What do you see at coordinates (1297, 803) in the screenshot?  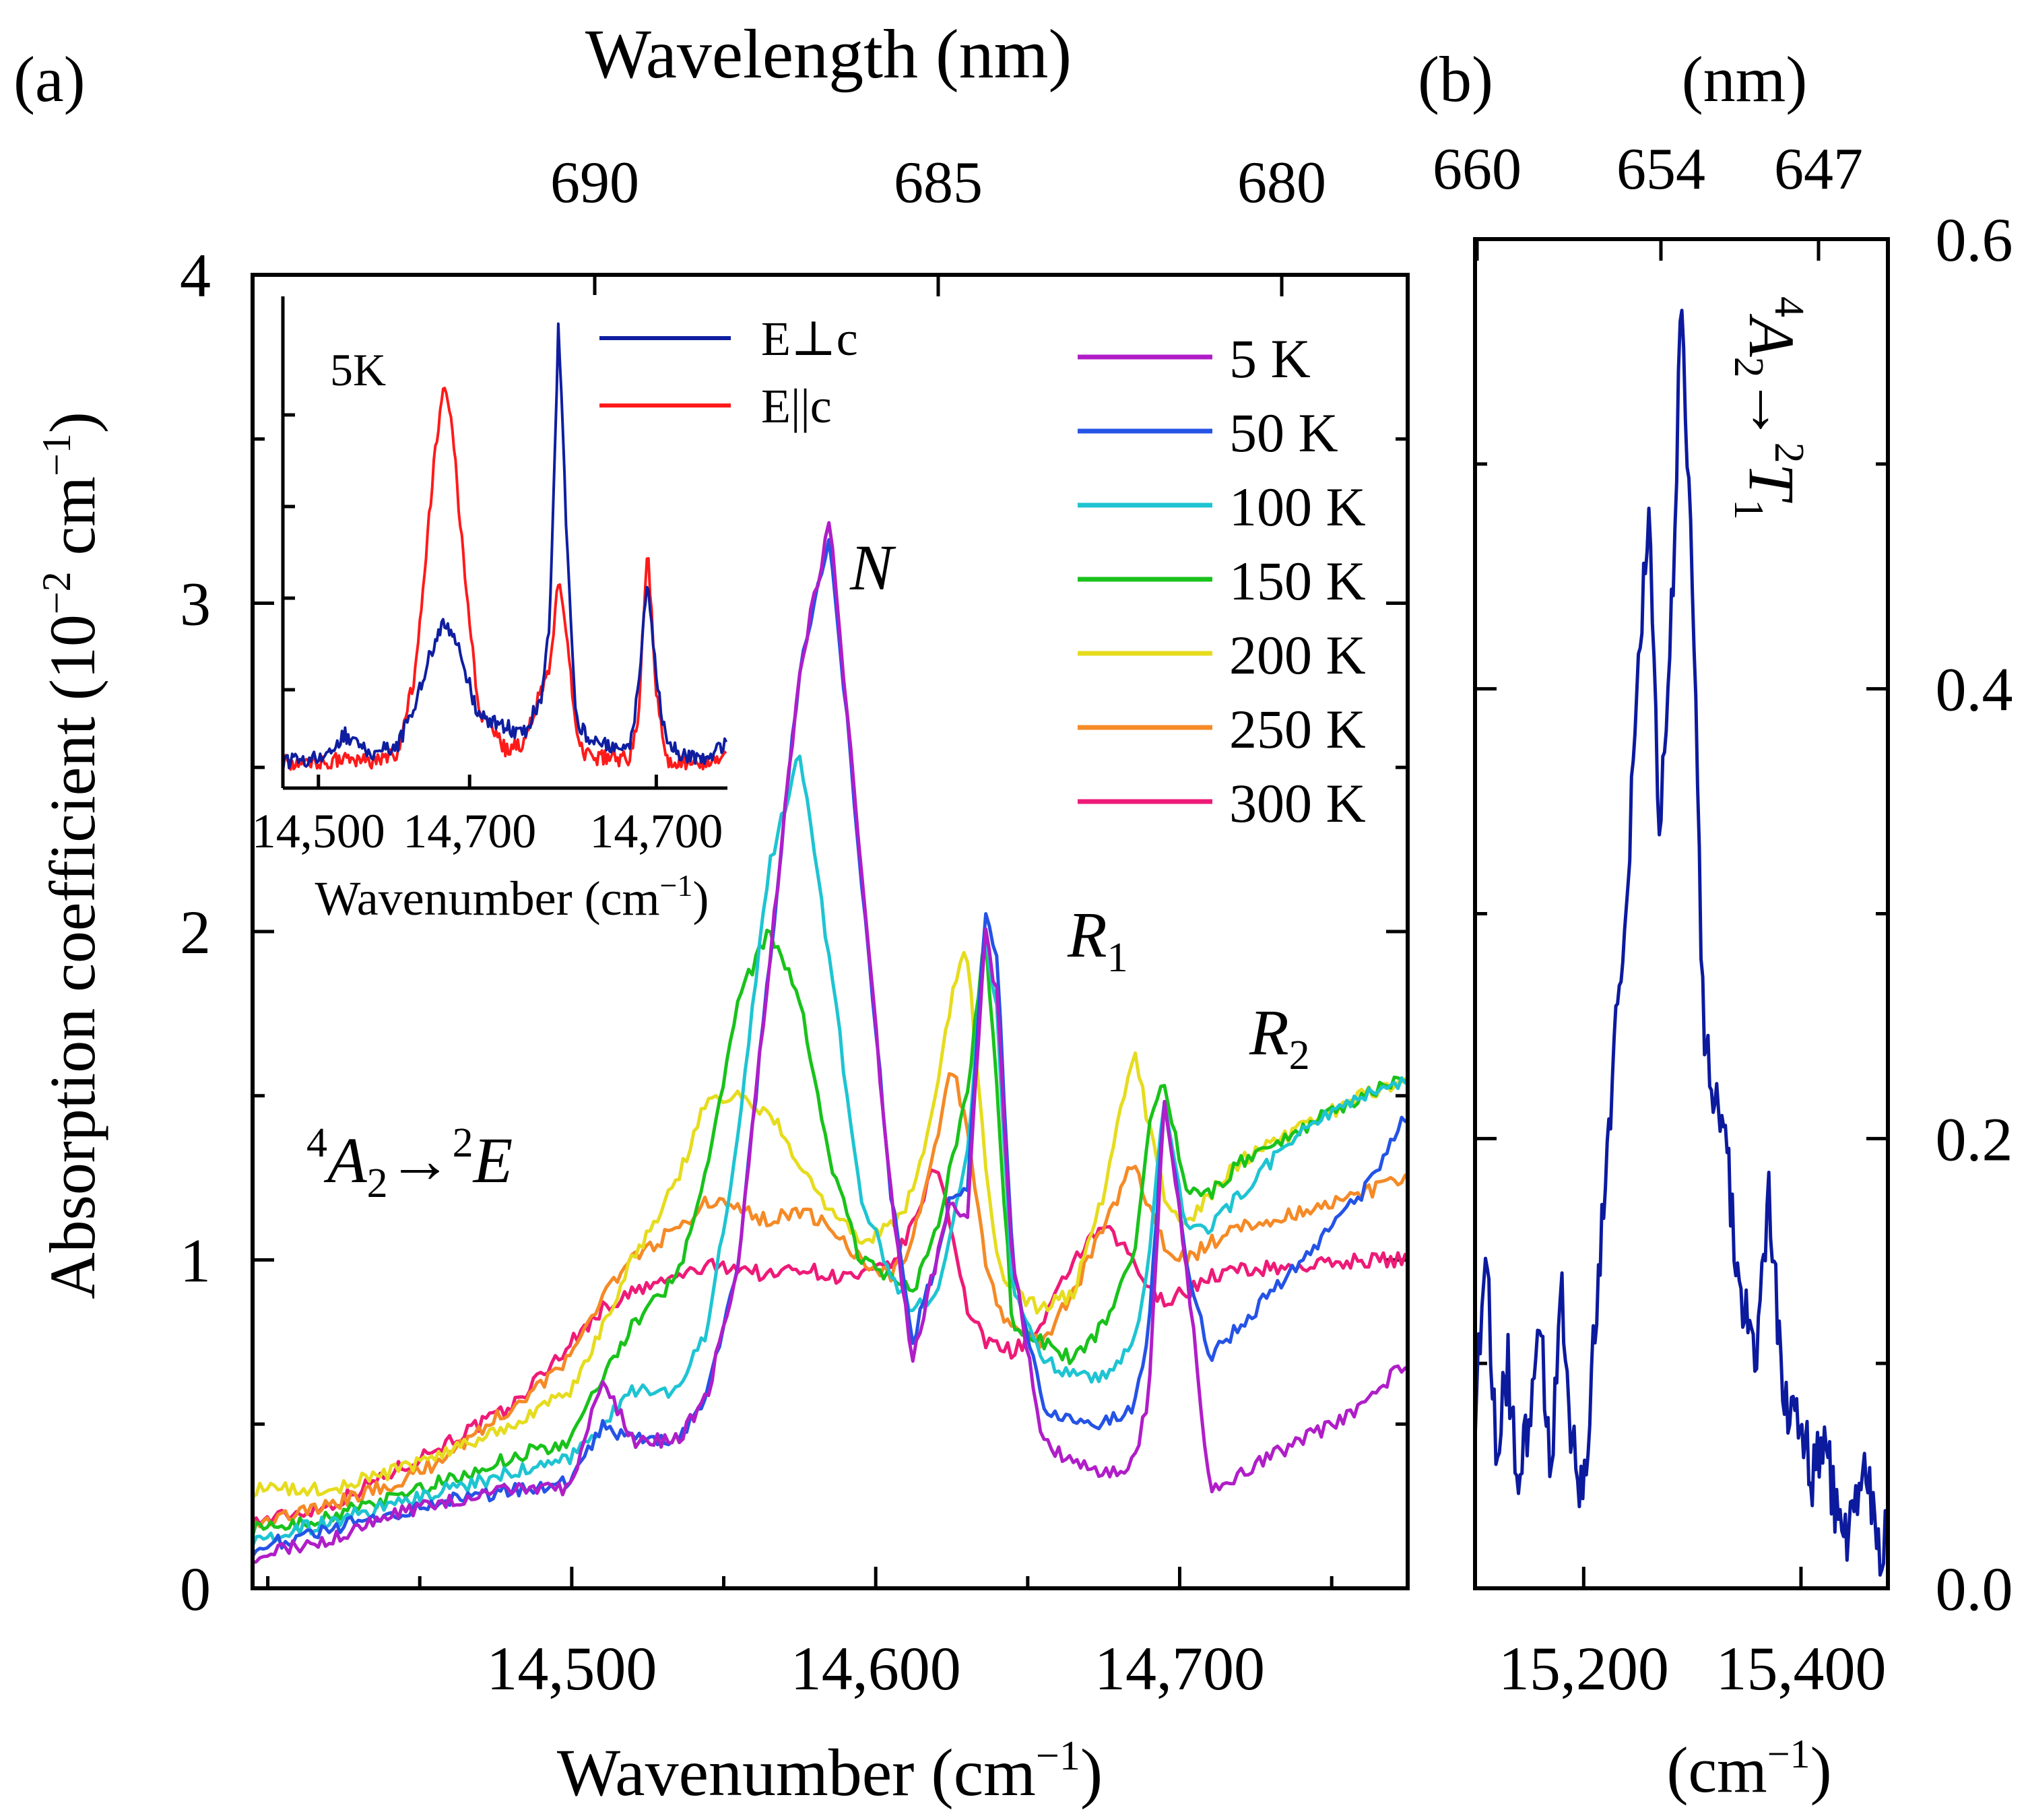 I see `legend-label: 300 K` at bounding box center [1297, 803].